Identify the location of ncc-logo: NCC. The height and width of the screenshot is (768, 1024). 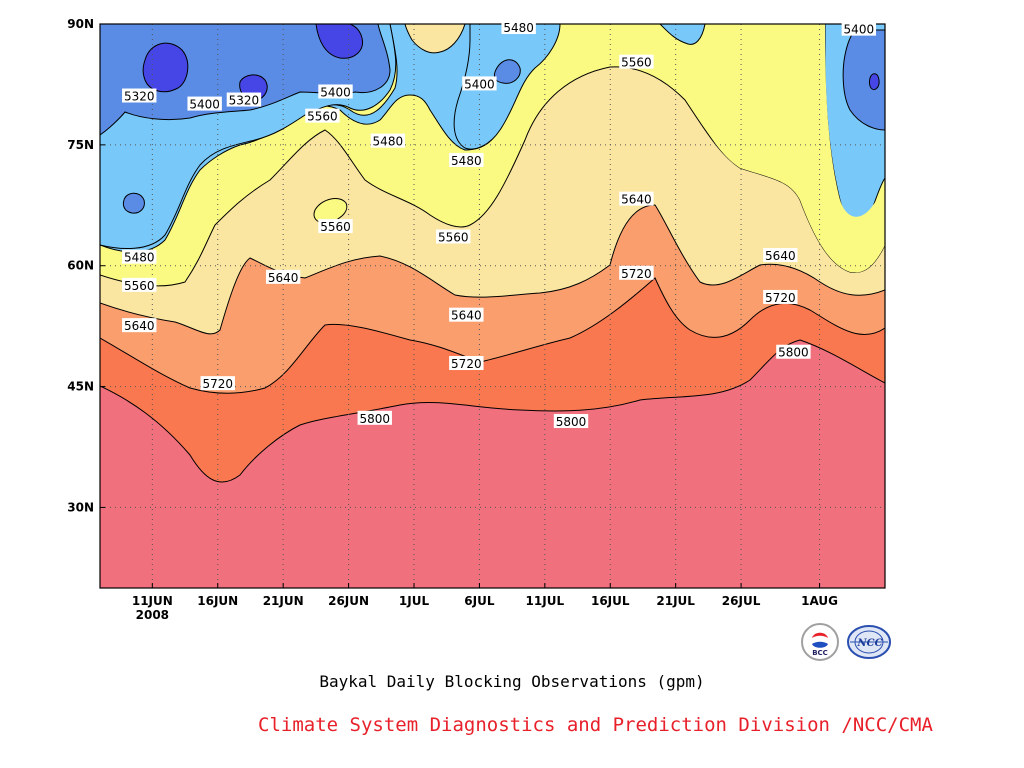
(869, 642).